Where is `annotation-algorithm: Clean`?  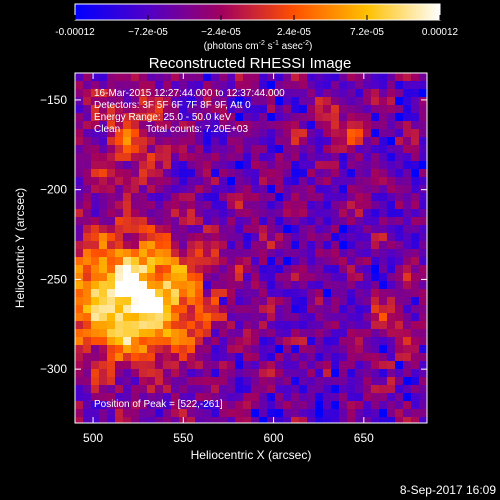 annotation-algorithm: Clean is located at coordinates (107, 129).